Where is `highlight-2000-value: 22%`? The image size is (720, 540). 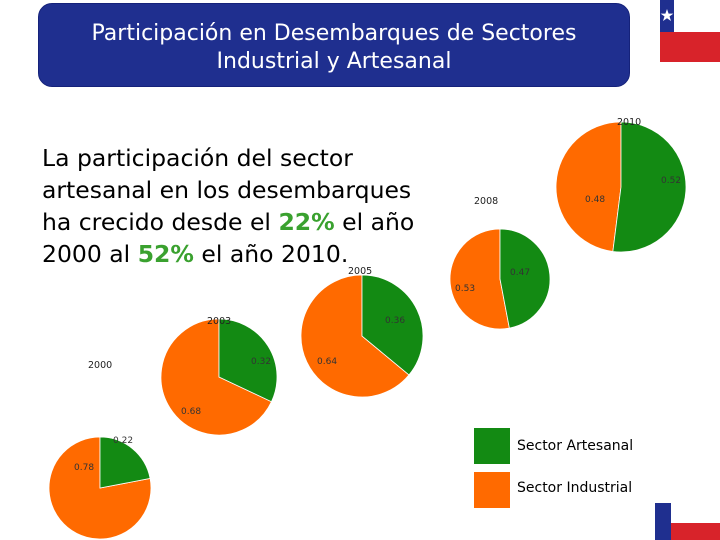
highlight-2000-value: 22% is located at coordinates (306, 222).